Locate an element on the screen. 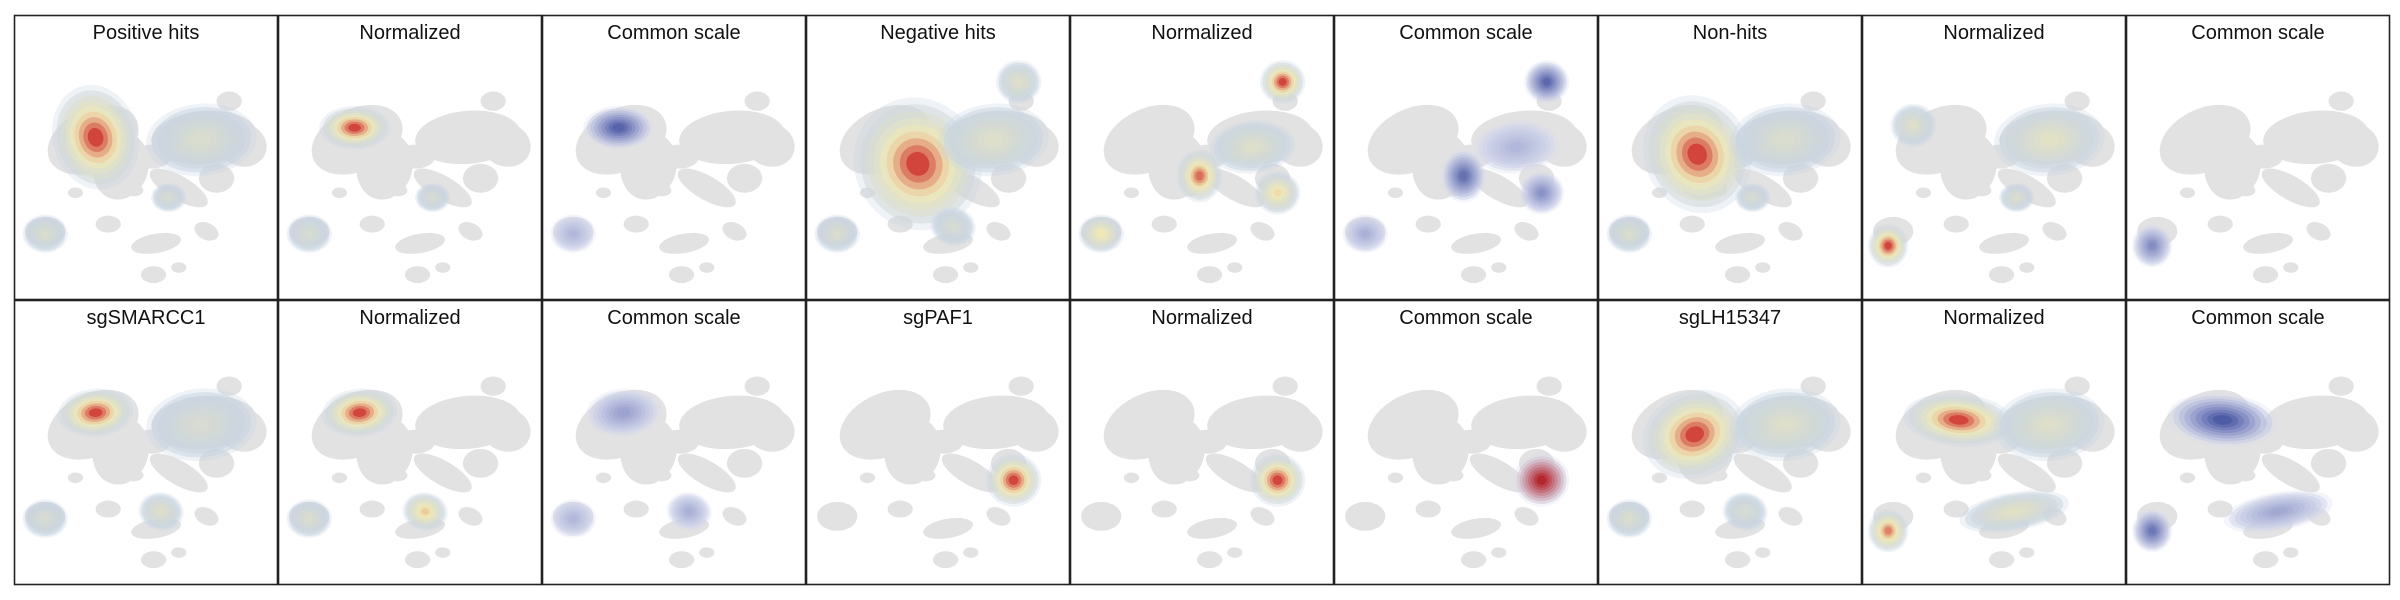 This screenshot has width=2400, height=600. panel-r2-c8: Normalized is located at coordinates (1994, 442).